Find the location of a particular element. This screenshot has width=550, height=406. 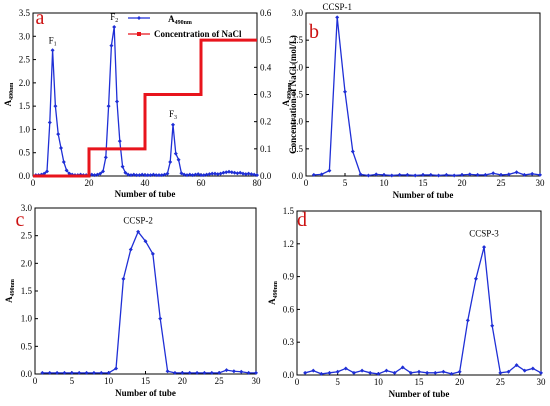

y2-axis-title: Concentration of NaCl (mol/L) is located at coordinates (293, 94).